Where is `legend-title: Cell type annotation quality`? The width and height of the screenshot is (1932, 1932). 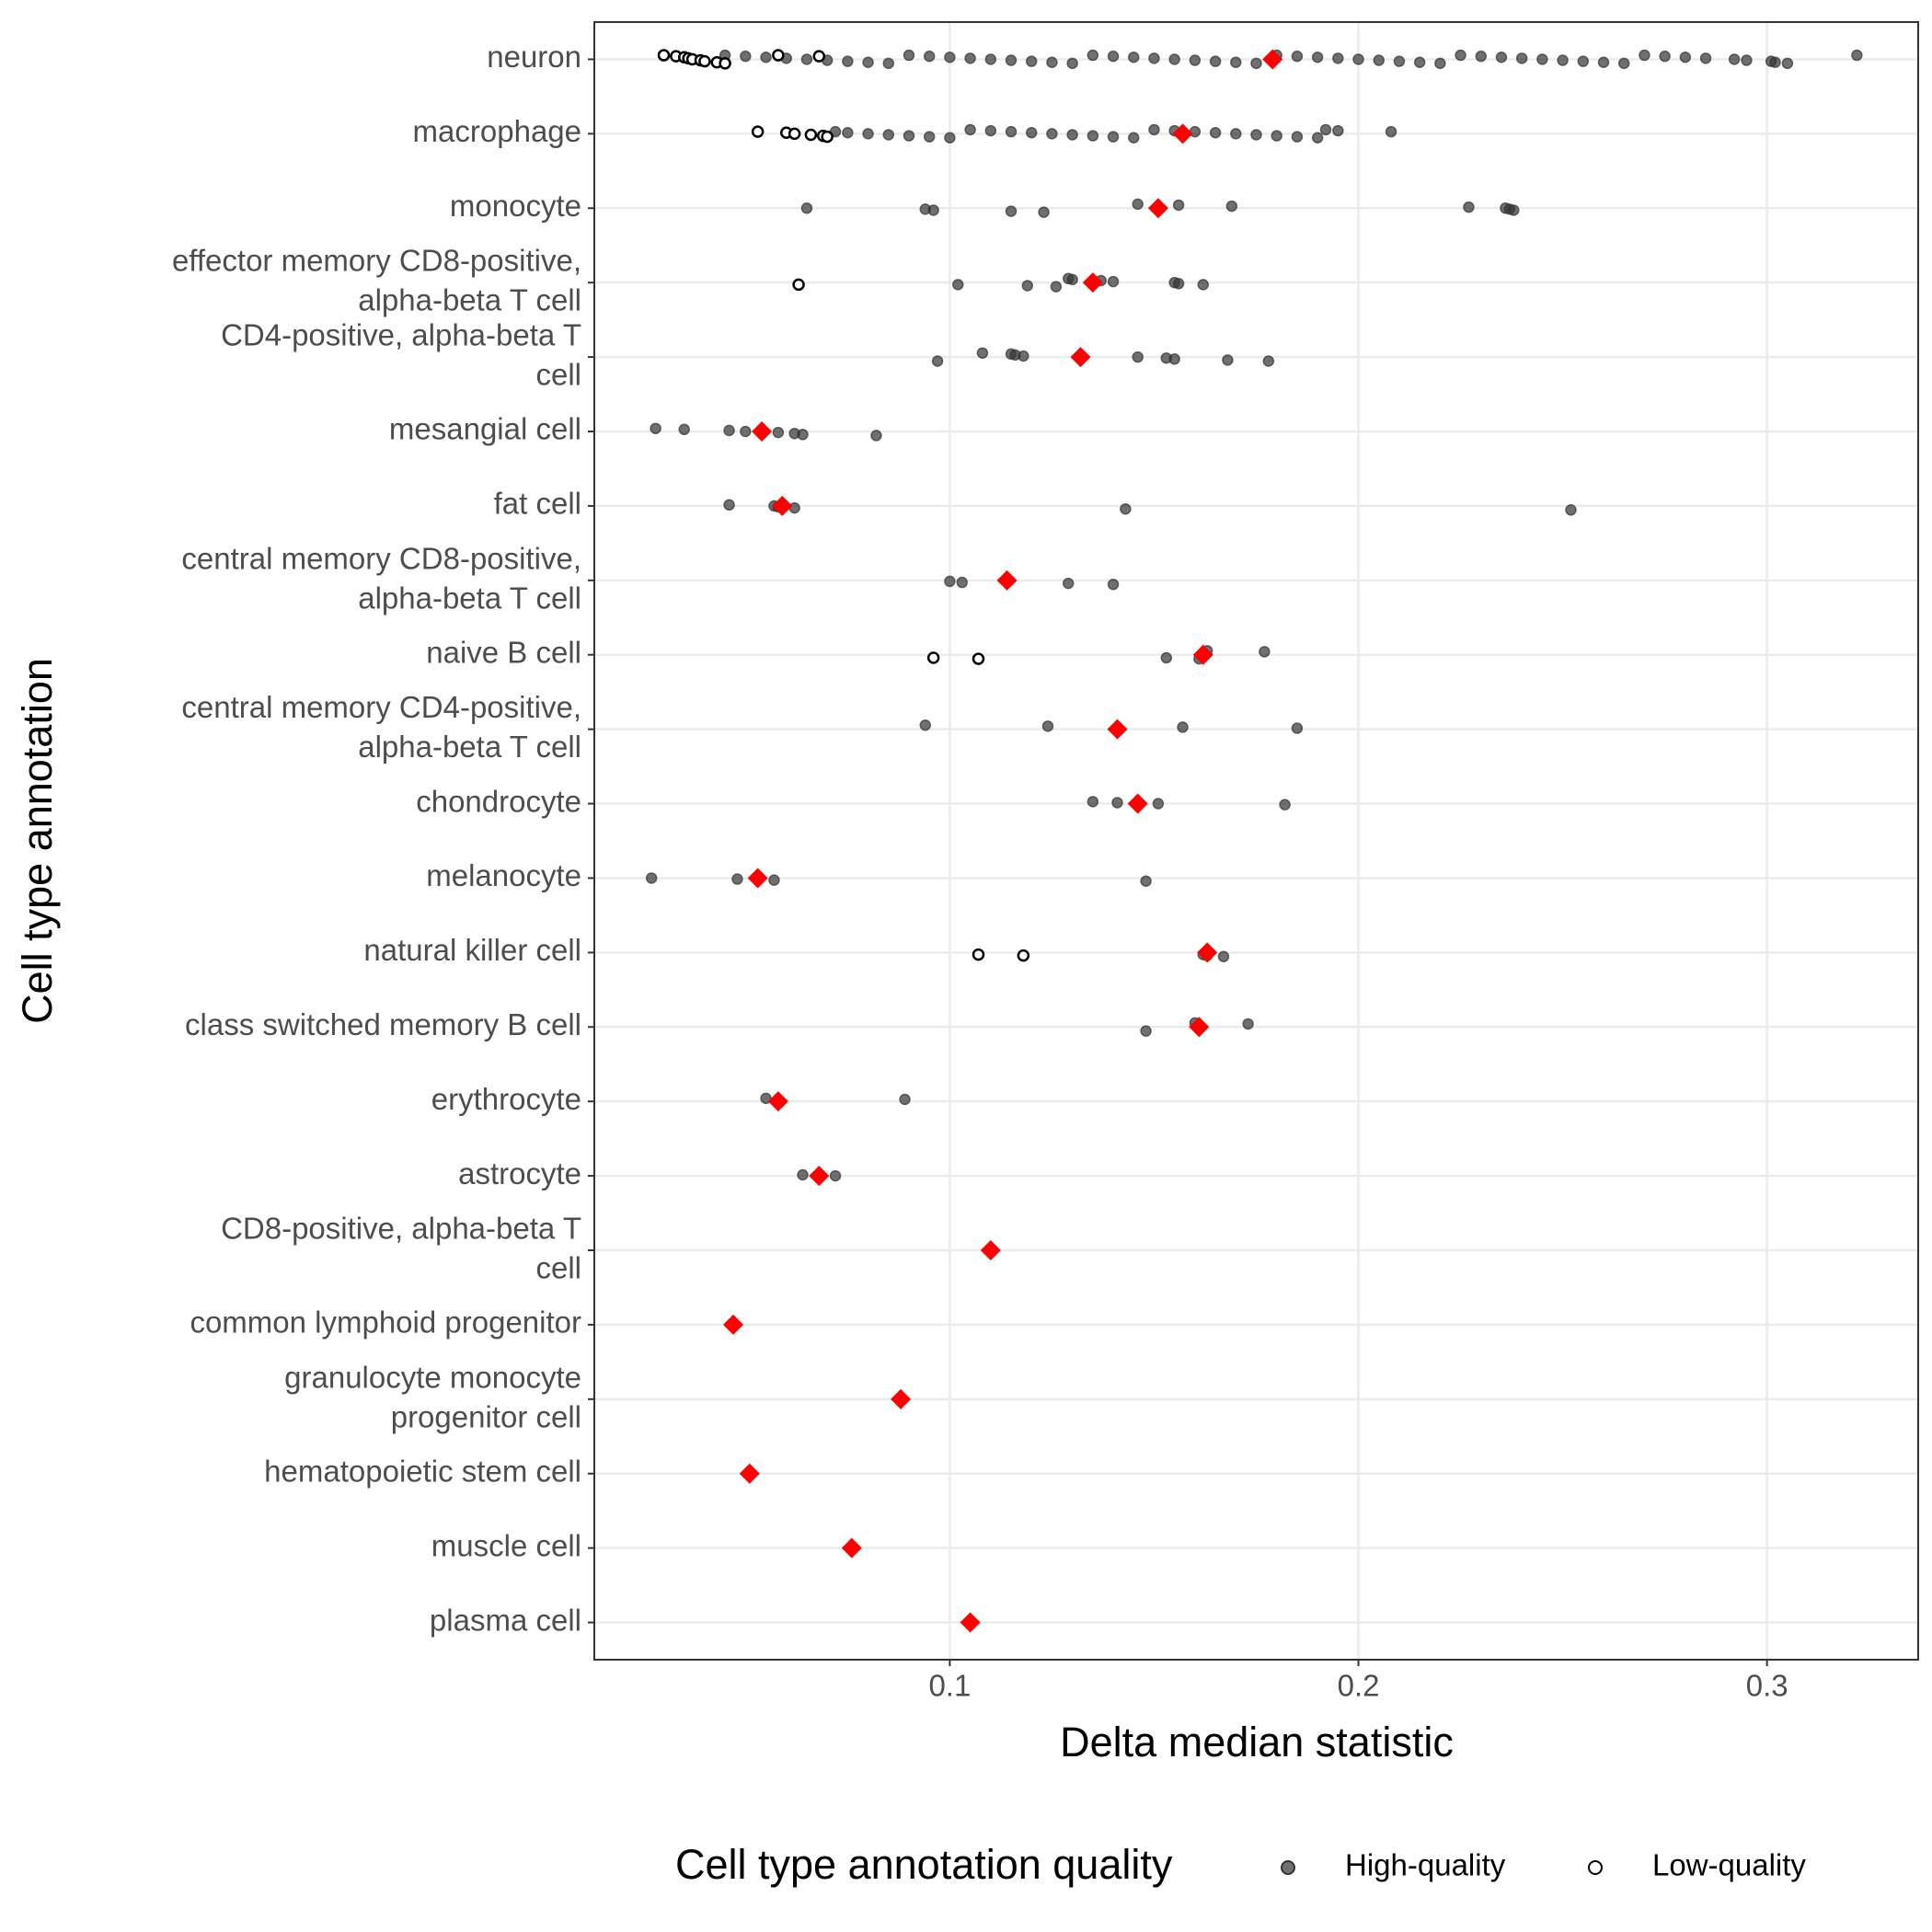
legend-title: Cell type annotation quality is located at coordinates (924, 1864).